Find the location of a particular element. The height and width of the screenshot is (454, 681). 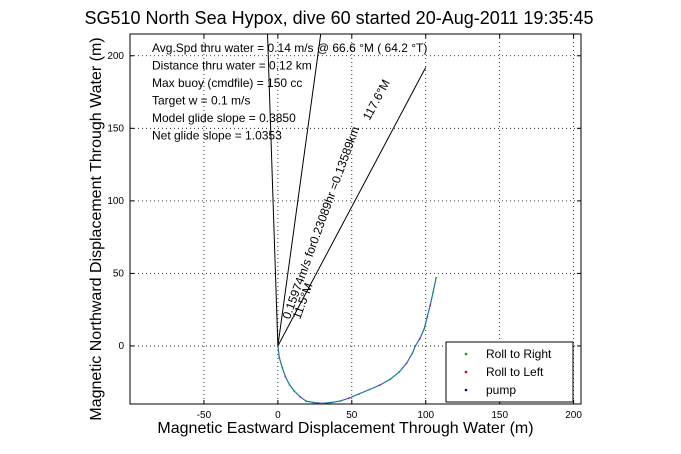

y-tick-label: 0 is located at coordinates (121, 346).